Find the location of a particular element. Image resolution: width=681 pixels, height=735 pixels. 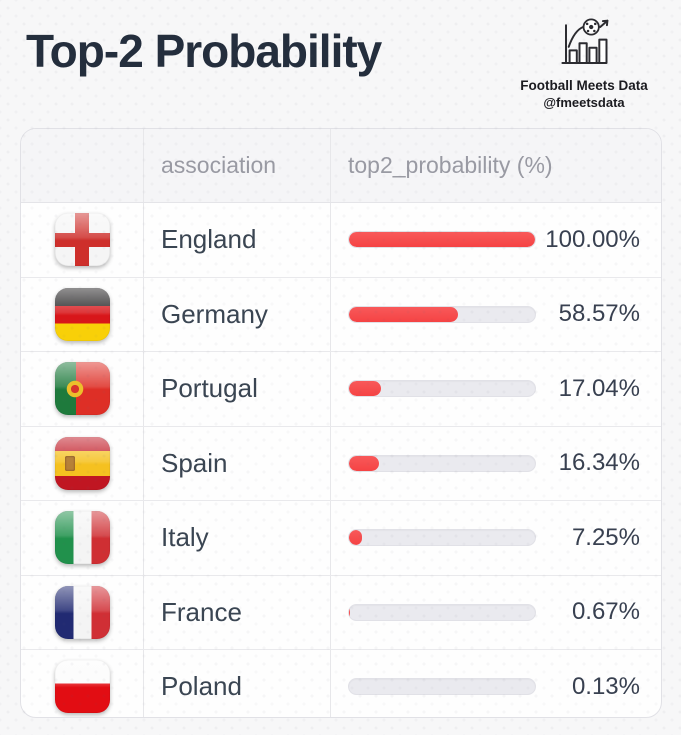

france-flag-icon is located at coordinates (82, 612).